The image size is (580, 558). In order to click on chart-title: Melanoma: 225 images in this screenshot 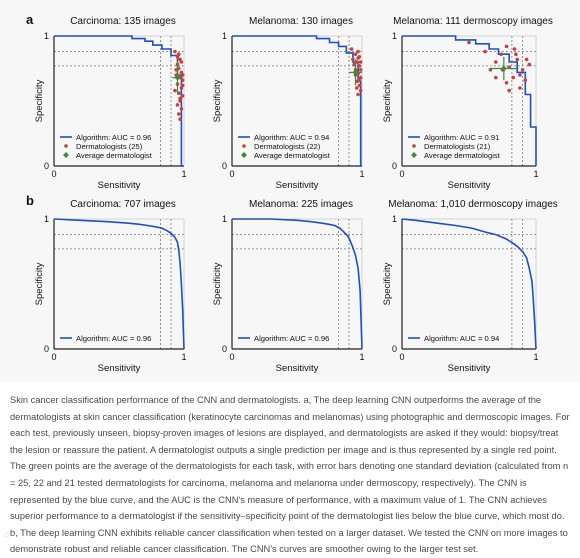, I will do `click(301, 204)`.